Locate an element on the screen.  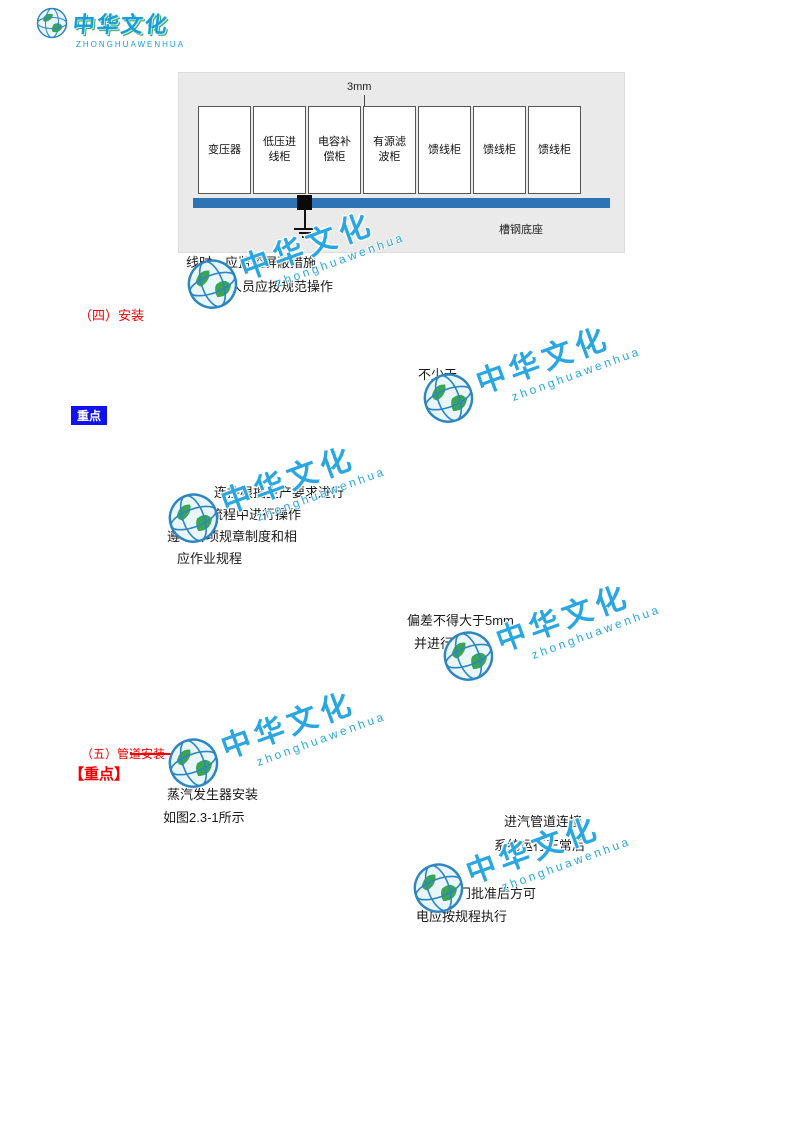
body-text-line: 偏差不得大于5mm is located at coordinates (460, 620).